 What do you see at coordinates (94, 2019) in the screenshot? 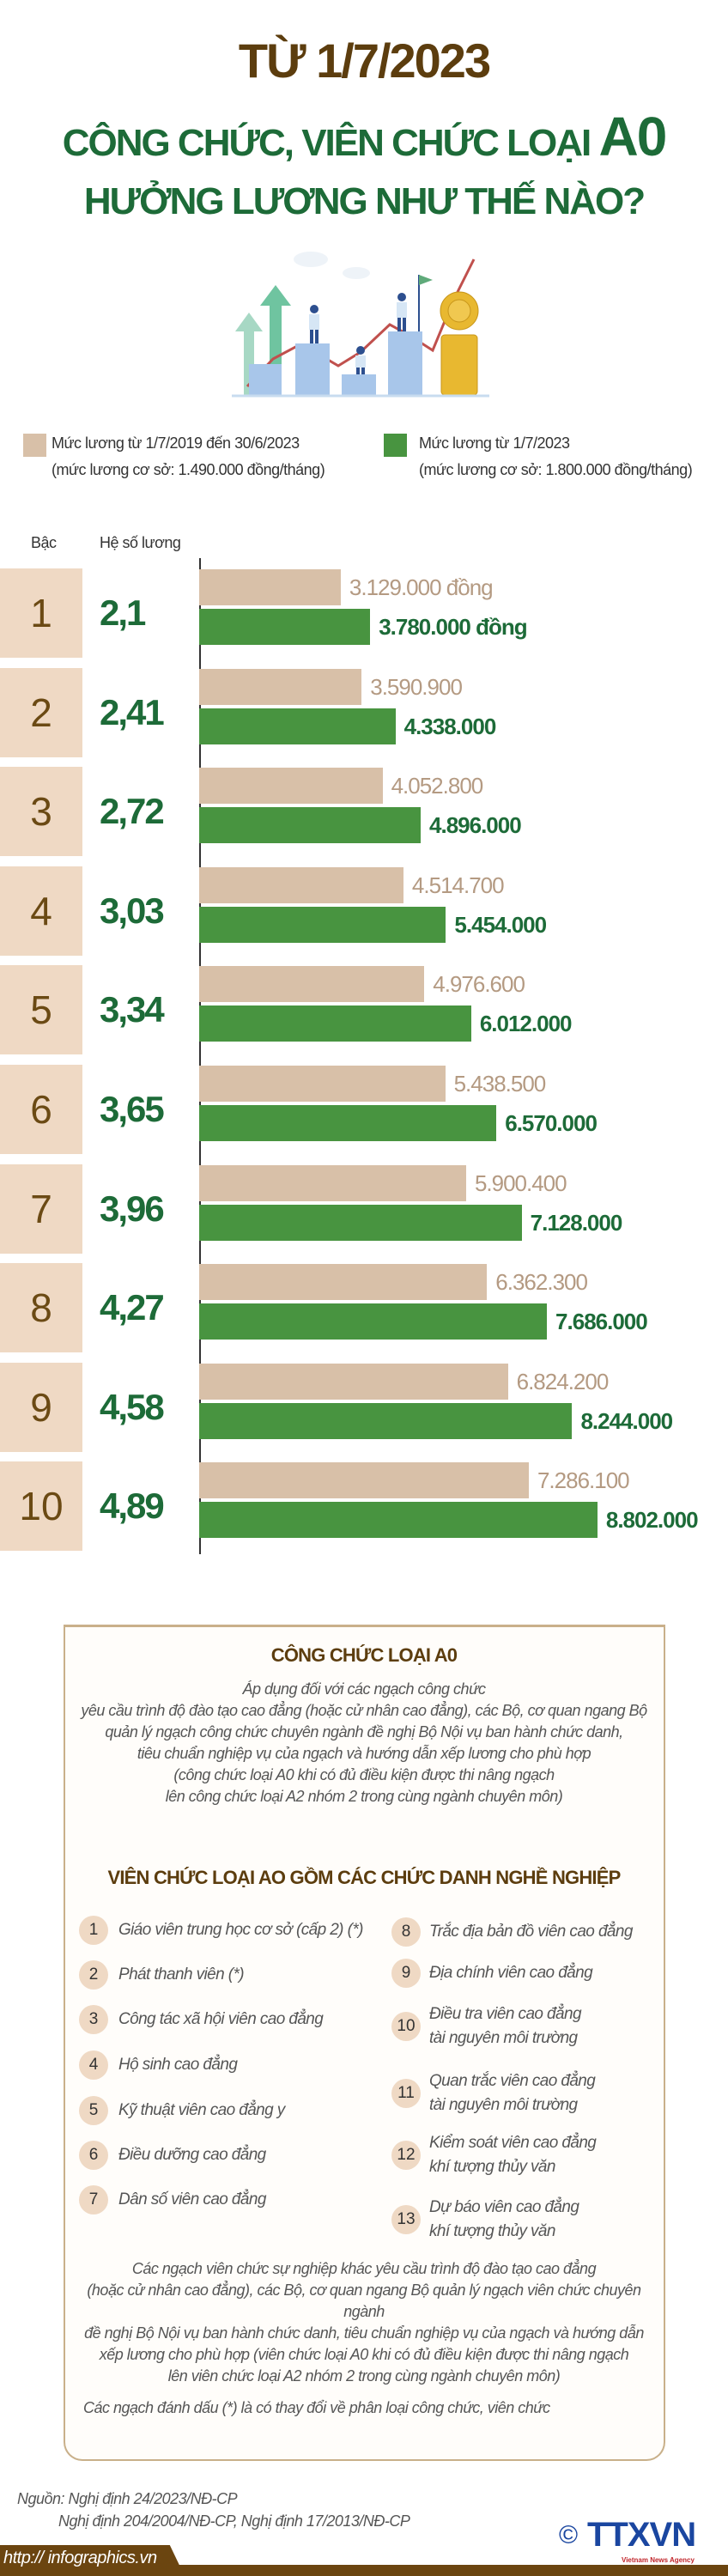
I see `item-number-badge: 3` at bounding box center [94, 2019].